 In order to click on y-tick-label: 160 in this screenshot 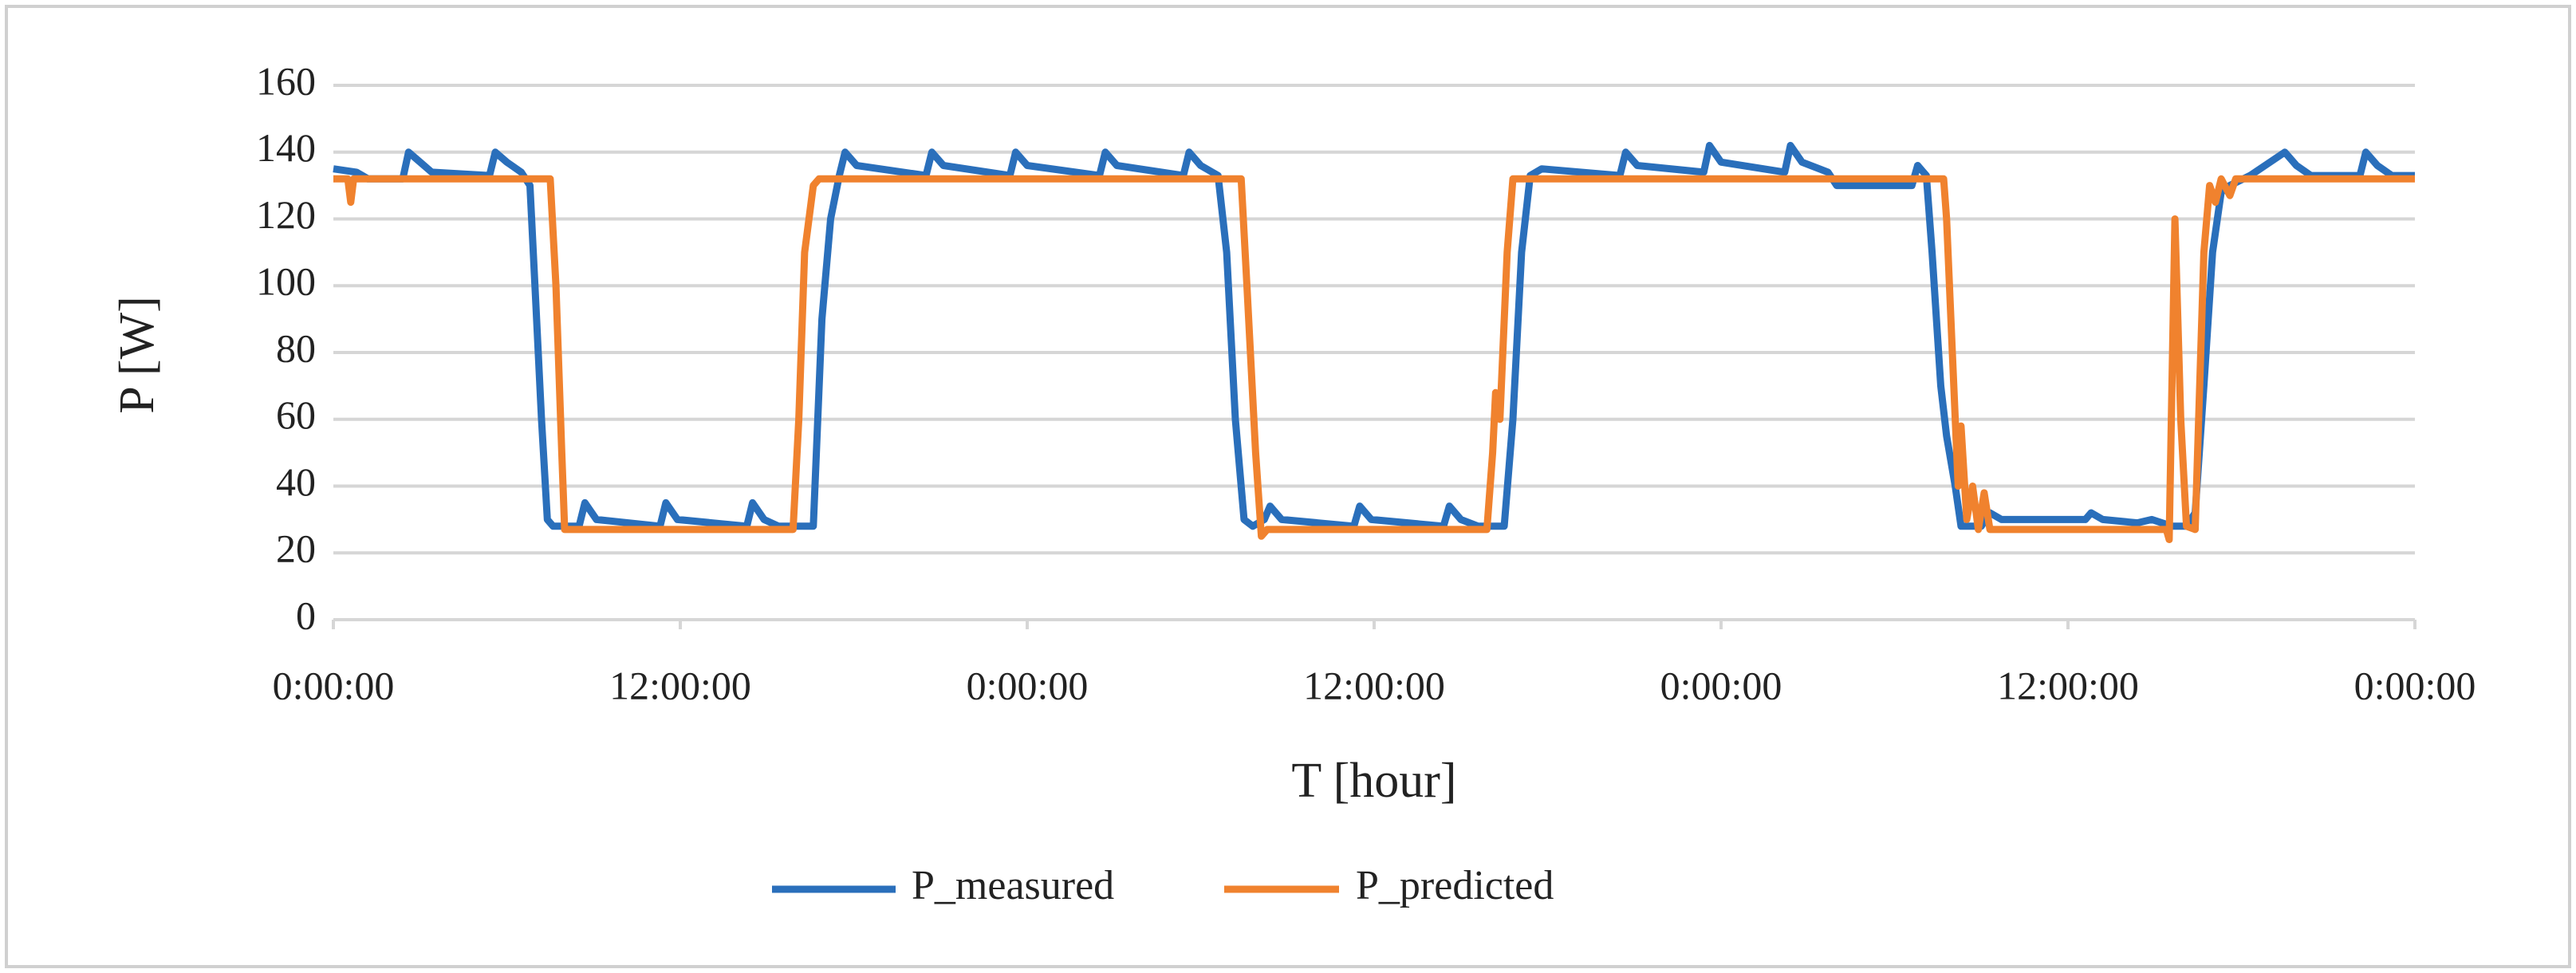, I will do `click(286, 80)`.